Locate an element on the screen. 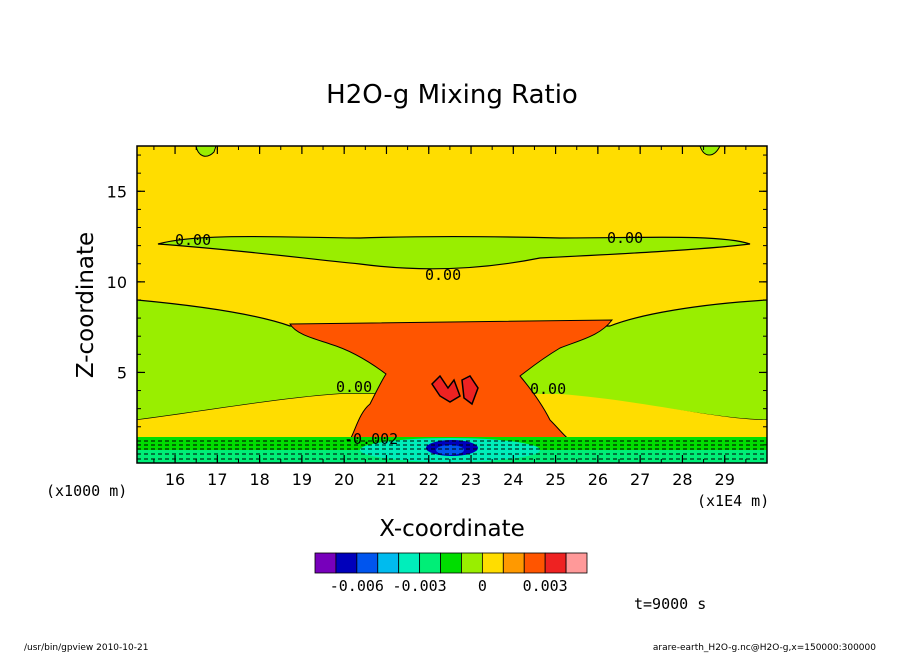 The width and height of the screenshot is (904, 654). x-tick-label: 24 is located at coordinates (513, 479).